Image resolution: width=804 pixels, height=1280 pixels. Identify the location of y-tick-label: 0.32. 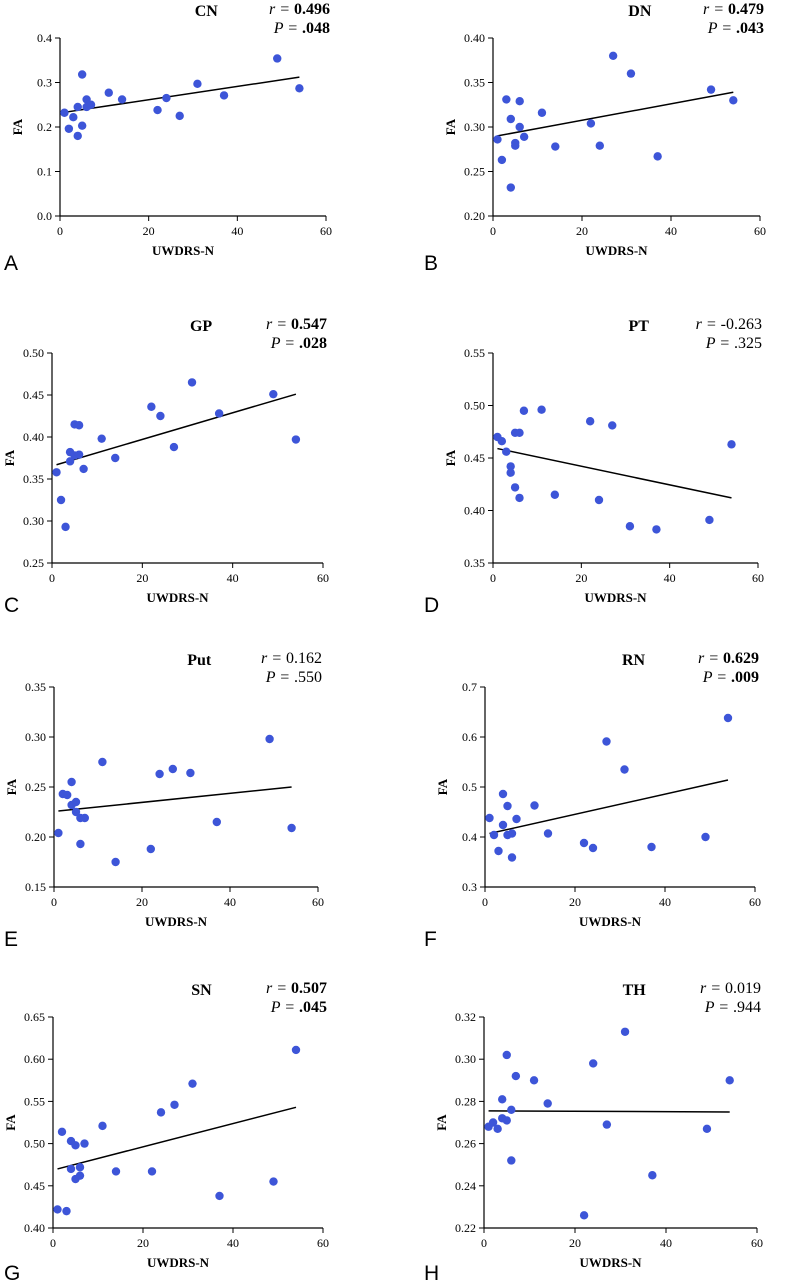
(465, 1017).